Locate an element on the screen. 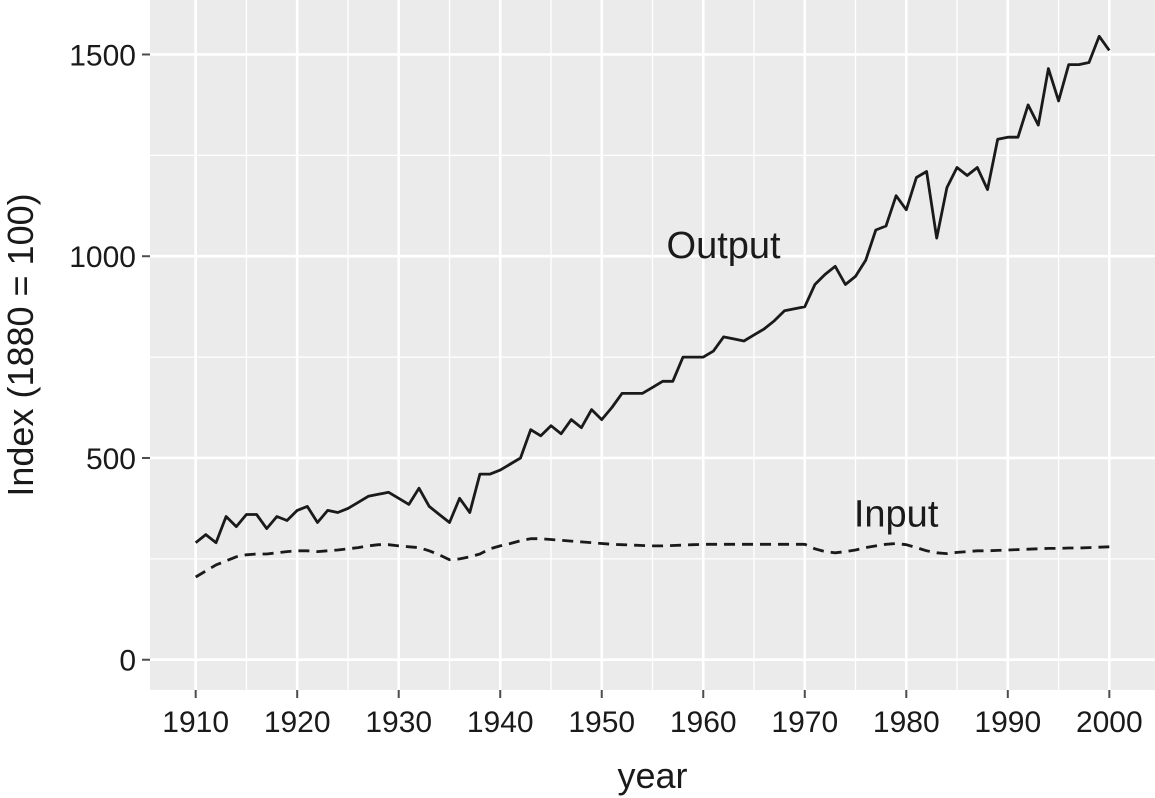 The width and height of the screenshot is (1155, 798). series-label-input: Input is located at coordinates (896, 515).